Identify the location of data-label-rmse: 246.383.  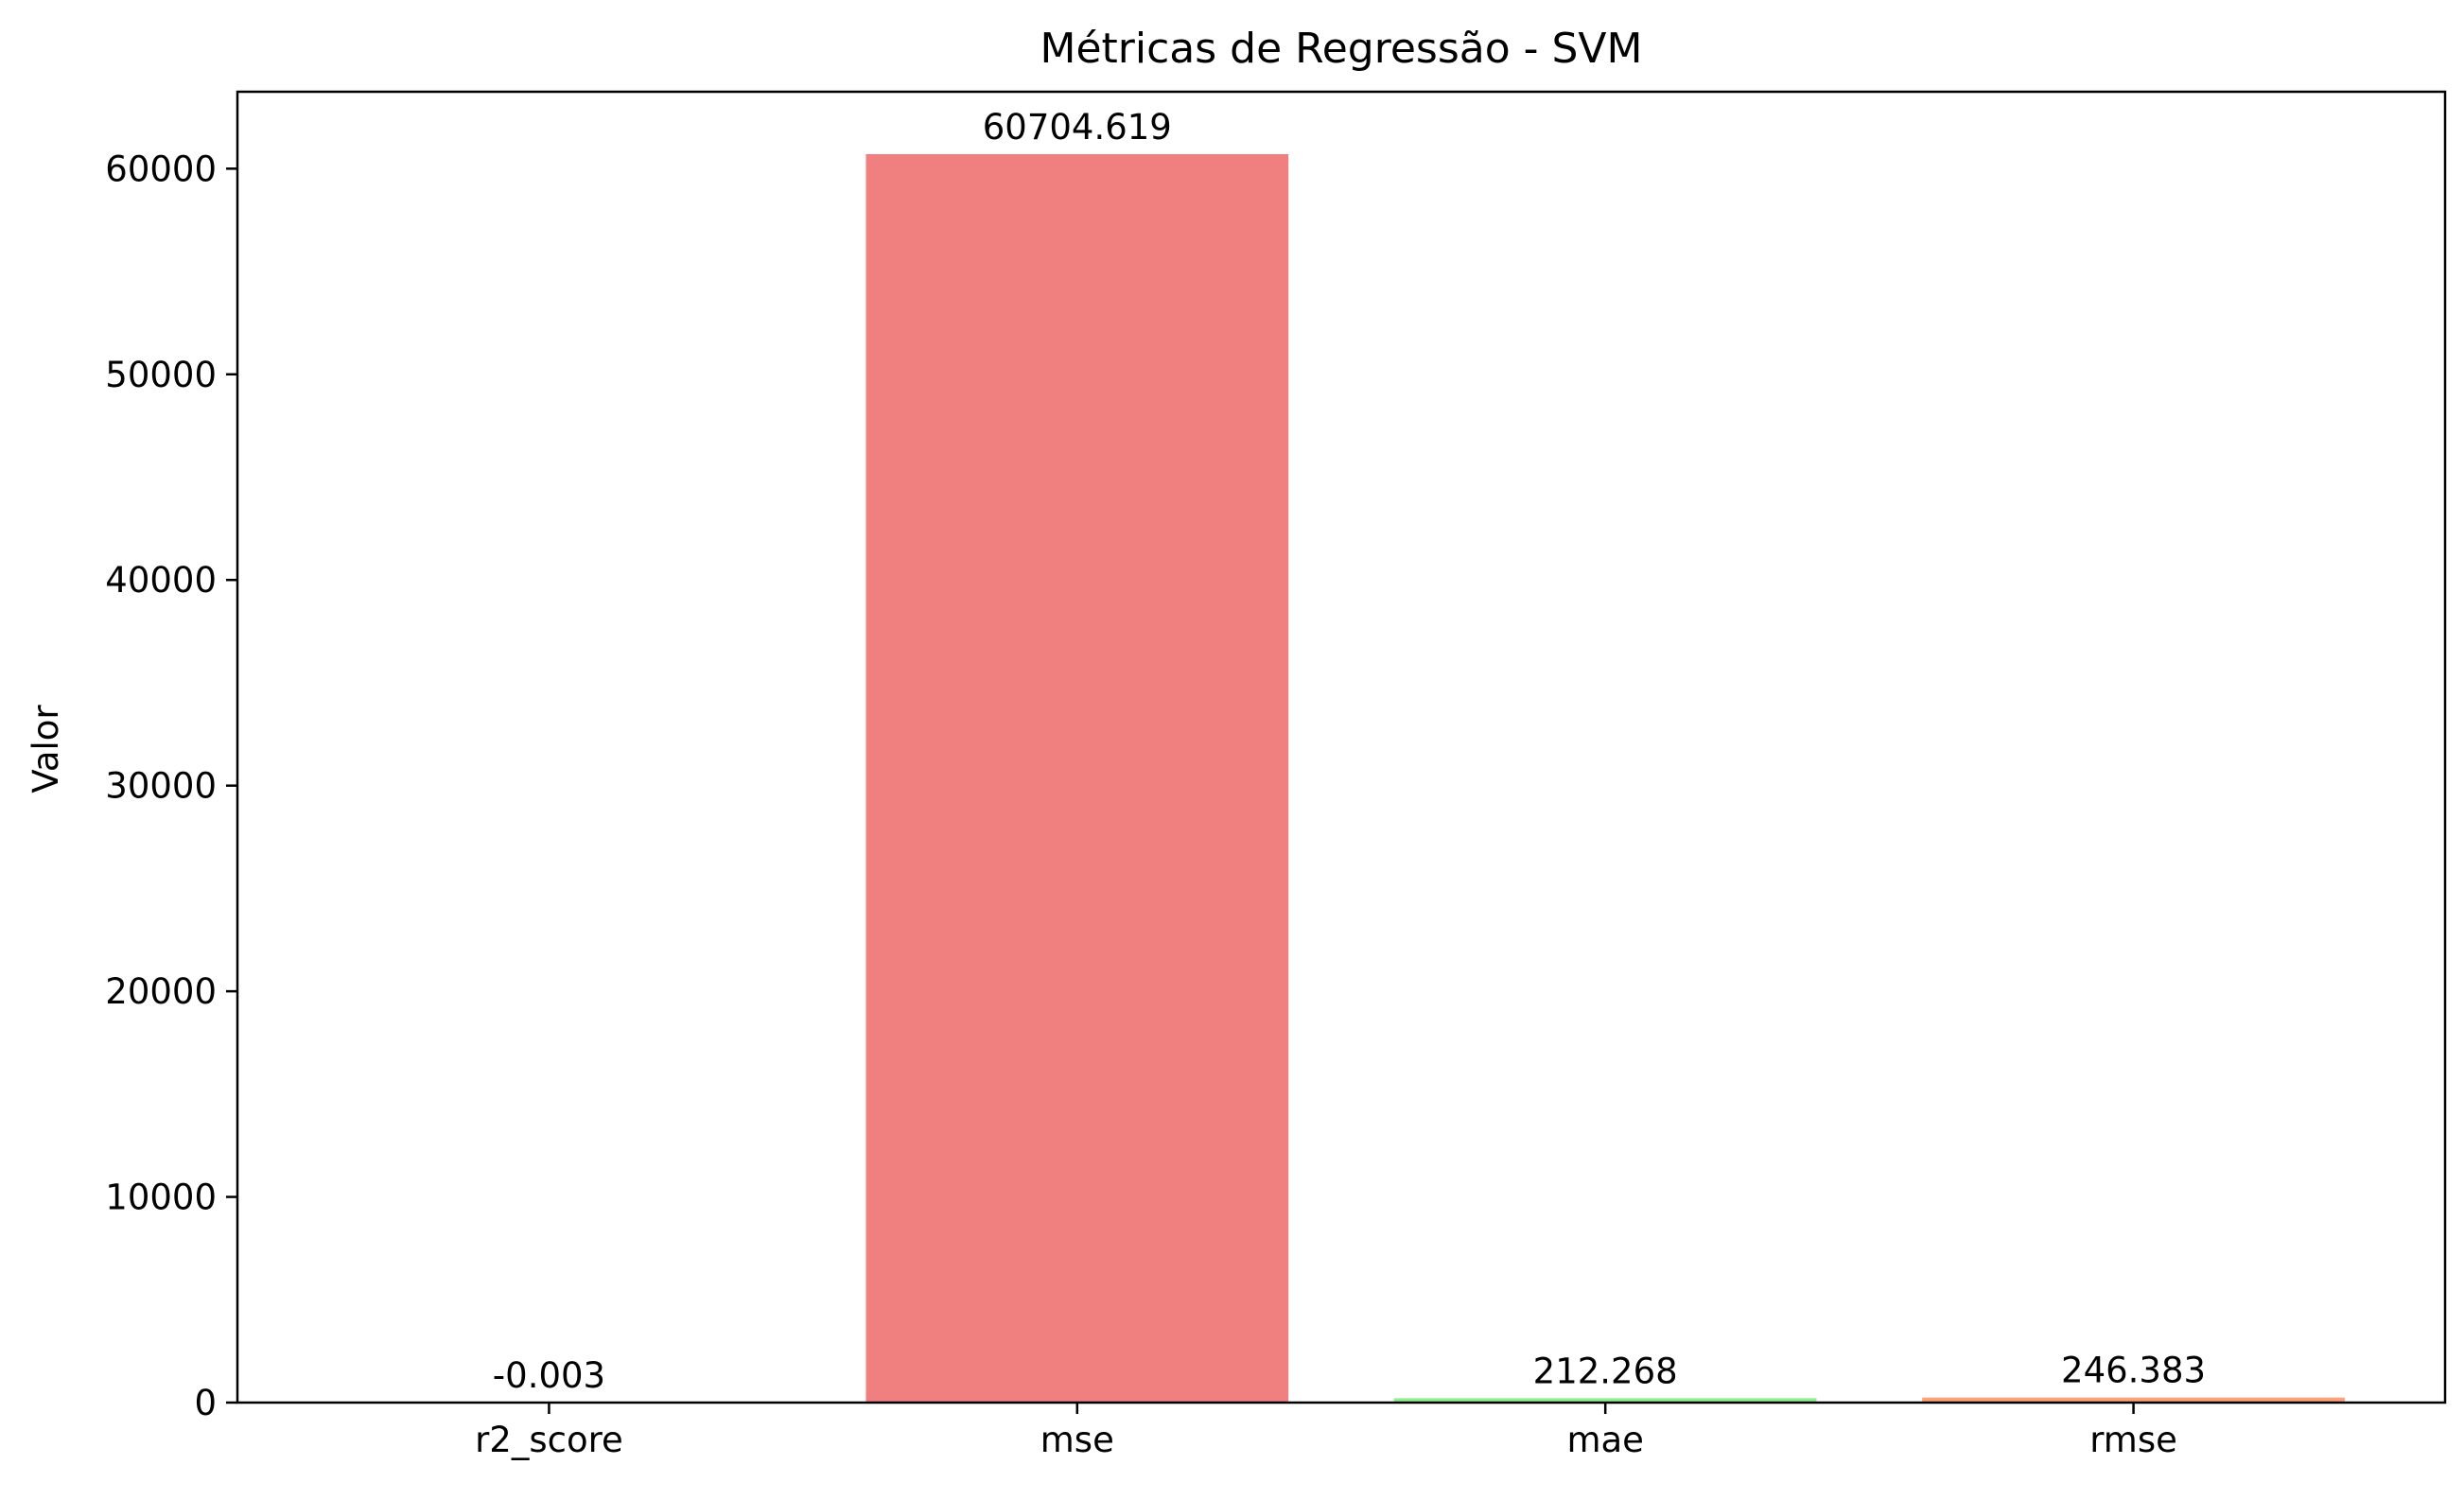
(2133, 1371).